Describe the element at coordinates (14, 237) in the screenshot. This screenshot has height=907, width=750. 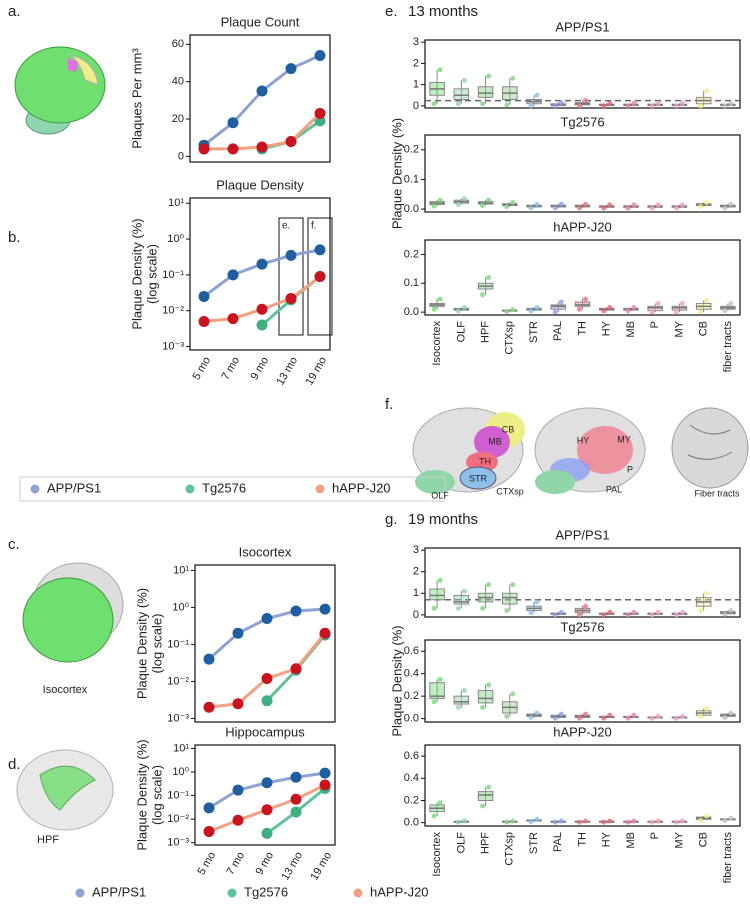
I see `panel-letter: b.` at that location.